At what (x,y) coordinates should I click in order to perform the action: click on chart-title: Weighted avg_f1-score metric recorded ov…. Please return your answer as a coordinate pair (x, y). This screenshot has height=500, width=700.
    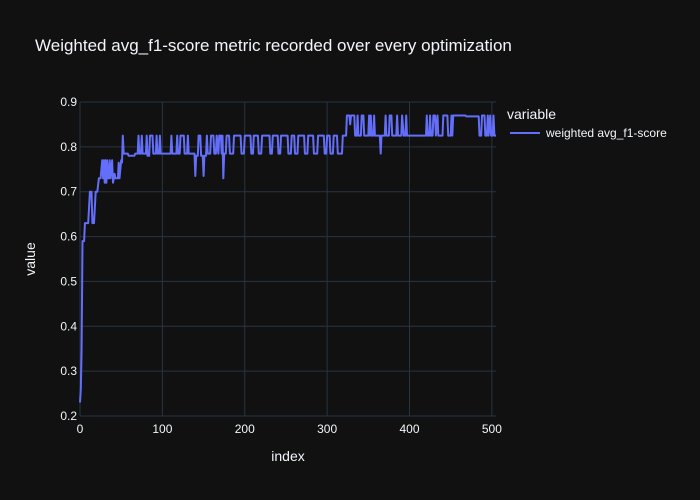
    Looking at the image, I should click on (273, 45).